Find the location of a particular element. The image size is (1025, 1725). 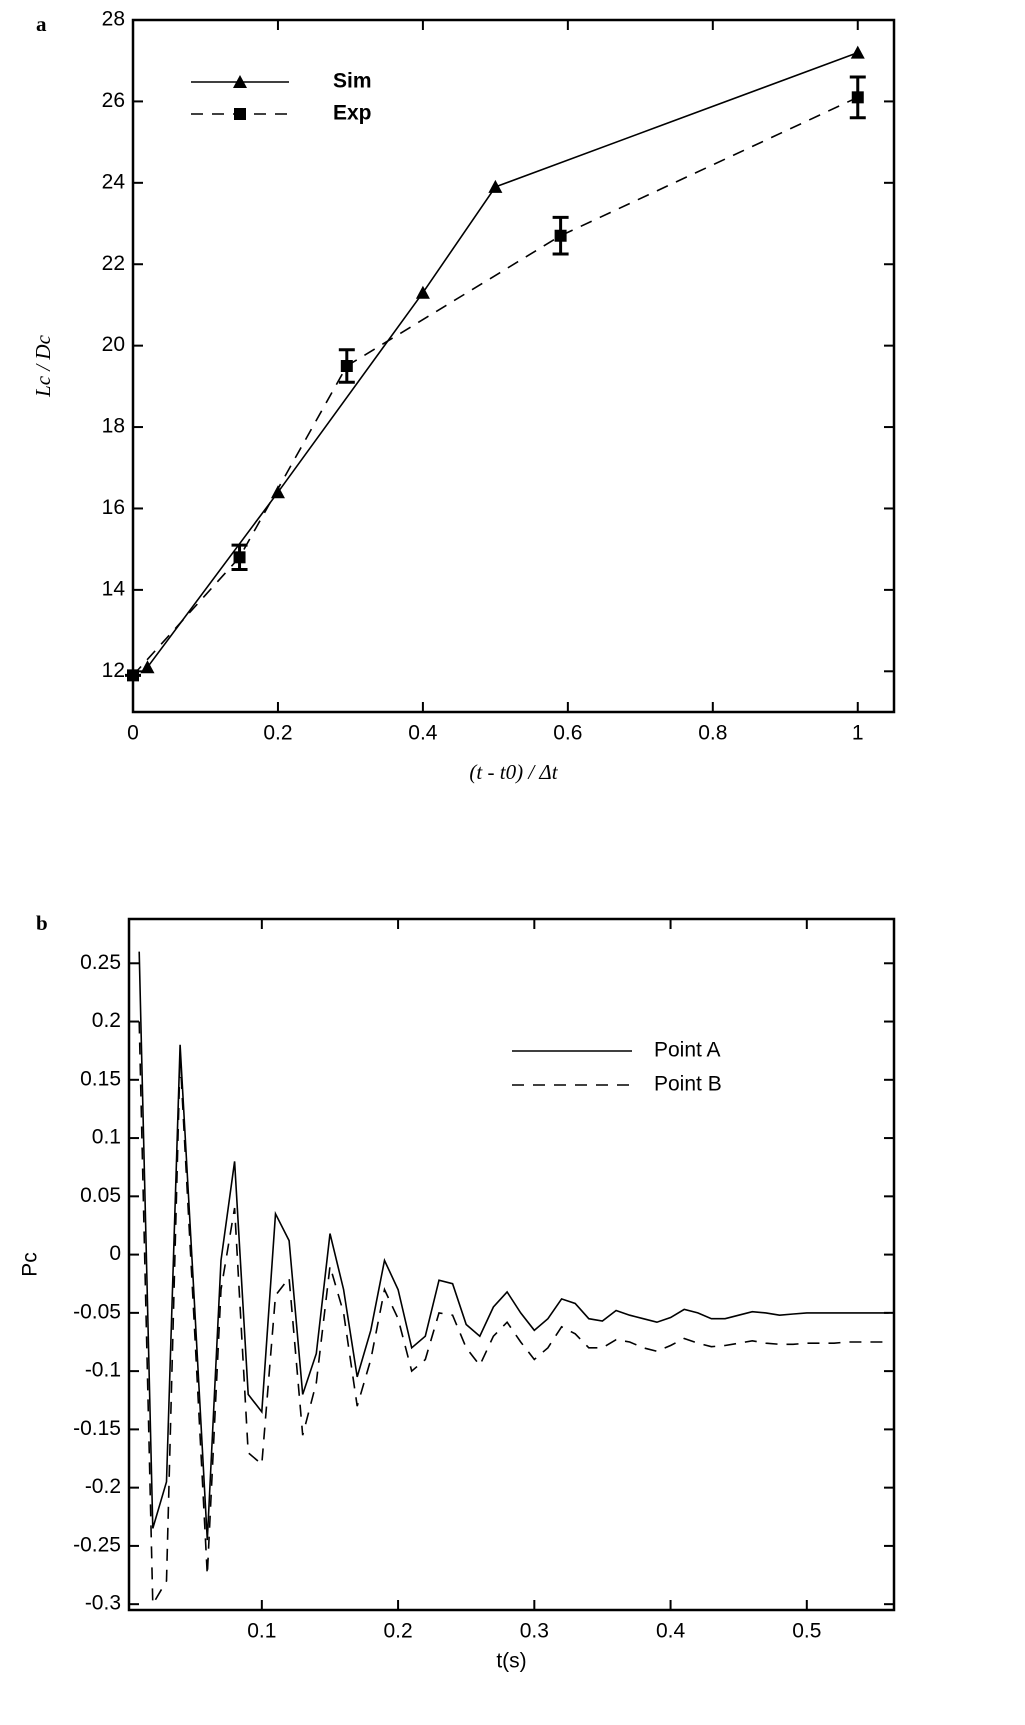

y-axis-label: Lc / Dc is located at coordinates (43, 366).